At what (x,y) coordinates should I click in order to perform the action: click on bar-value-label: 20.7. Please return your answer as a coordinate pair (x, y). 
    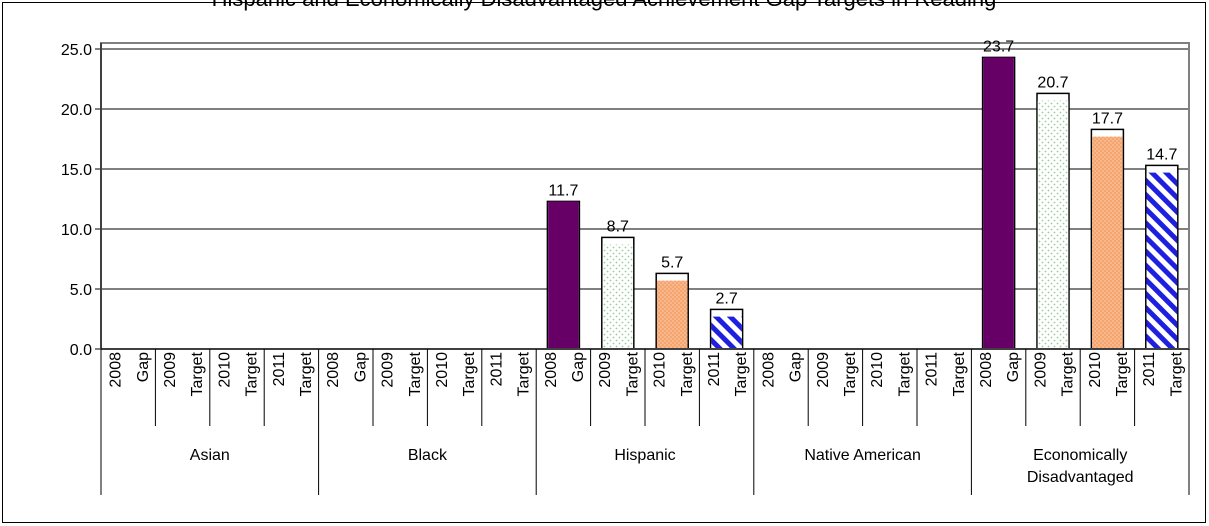
    Looking at the image, I should click on (1052, 82).